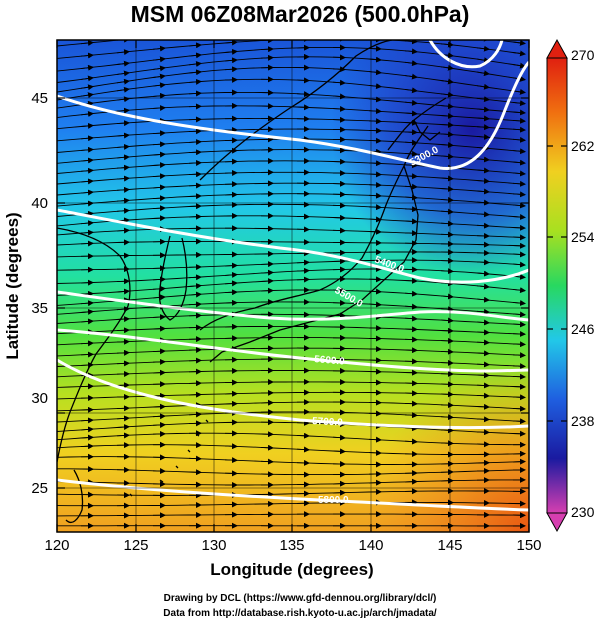  What do you see at coordinates (328, 422) in the screenshot?
I see `contour-label-5700: 5700.0` at bounding box center [328, 422].